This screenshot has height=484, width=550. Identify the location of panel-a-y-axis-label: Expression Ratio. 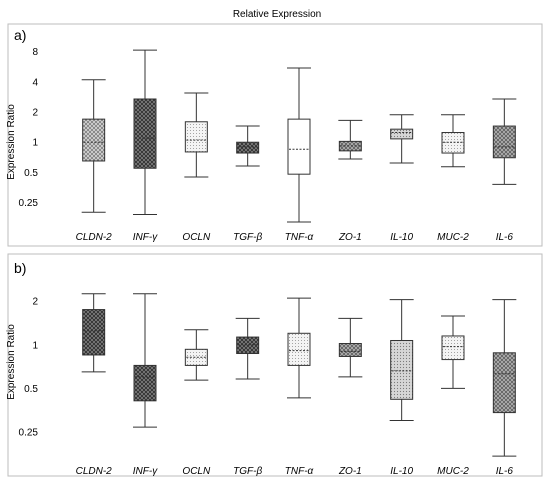
(11, 142).